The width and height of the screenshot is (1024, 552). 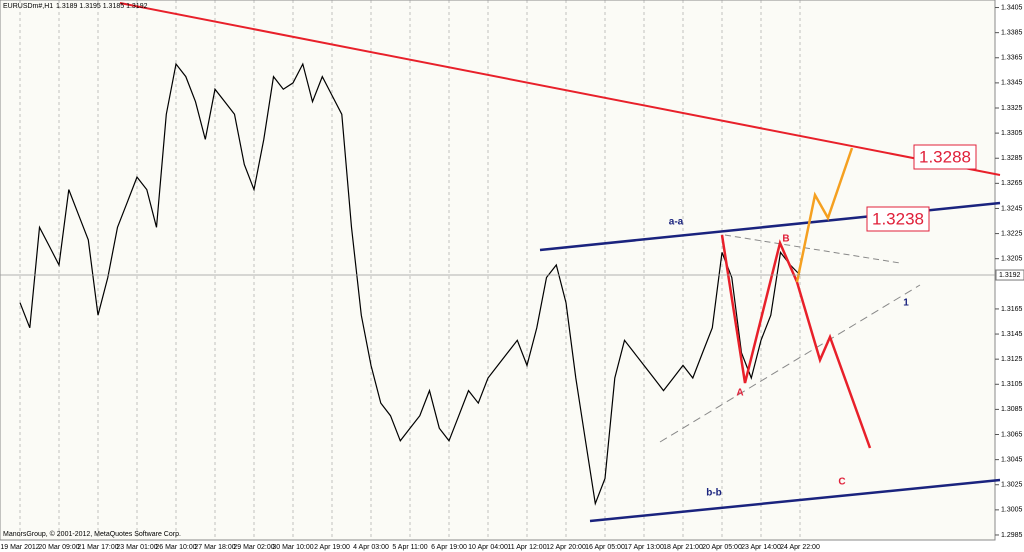 I want to click on x-tick-label: 21 Mar 17:00, so click(x=97, y=547).